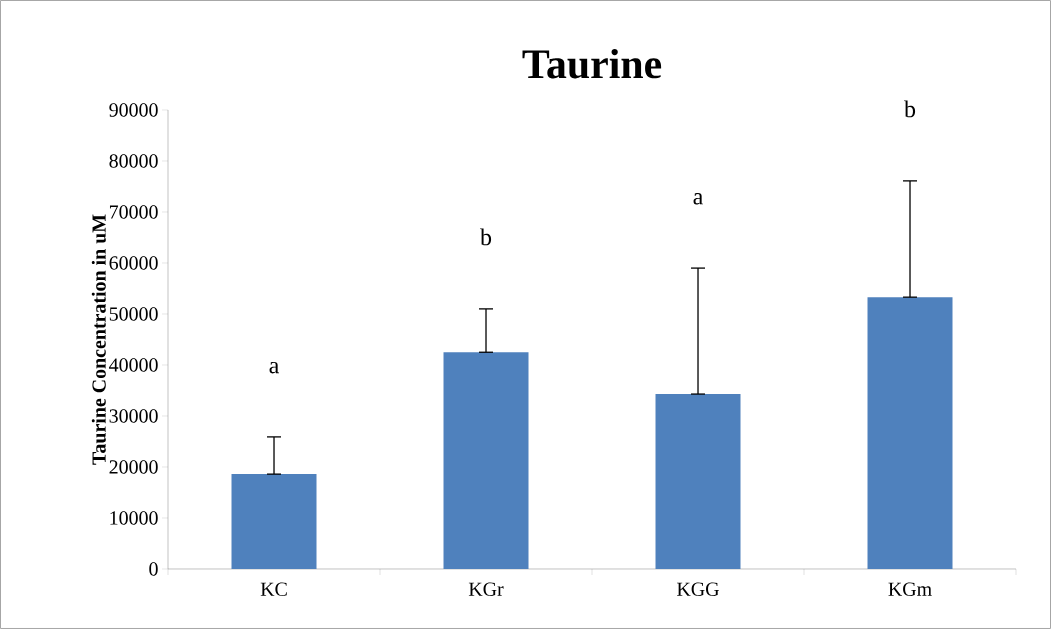 The height and width of the screenshot is (629, 1051). Describe the element at coordinates (273, 589) in the screenshot. I see `x-tick-label: KC` at that location.